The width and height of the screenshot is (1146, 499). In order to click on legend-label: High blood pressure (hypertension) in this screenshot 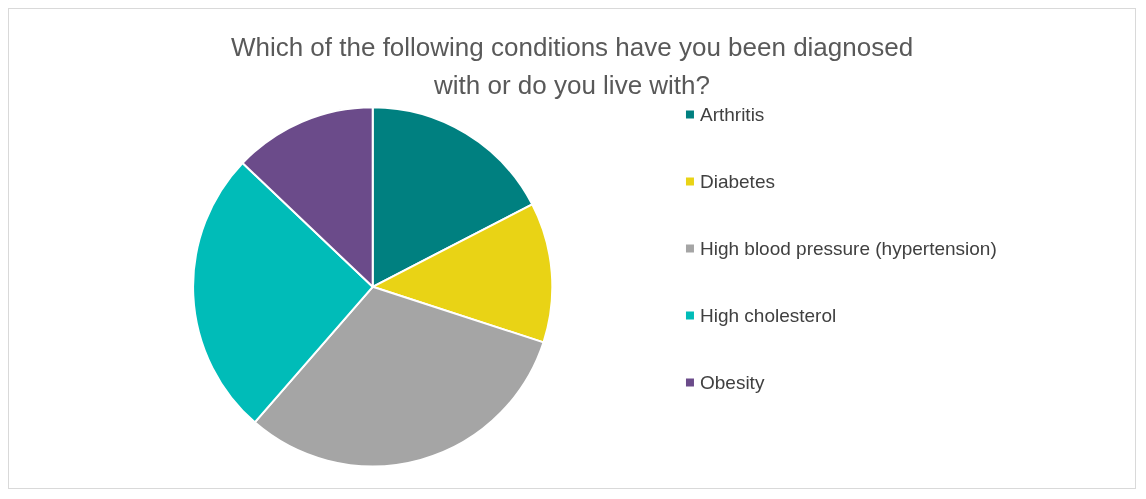, I will do `click(848, 248)`.